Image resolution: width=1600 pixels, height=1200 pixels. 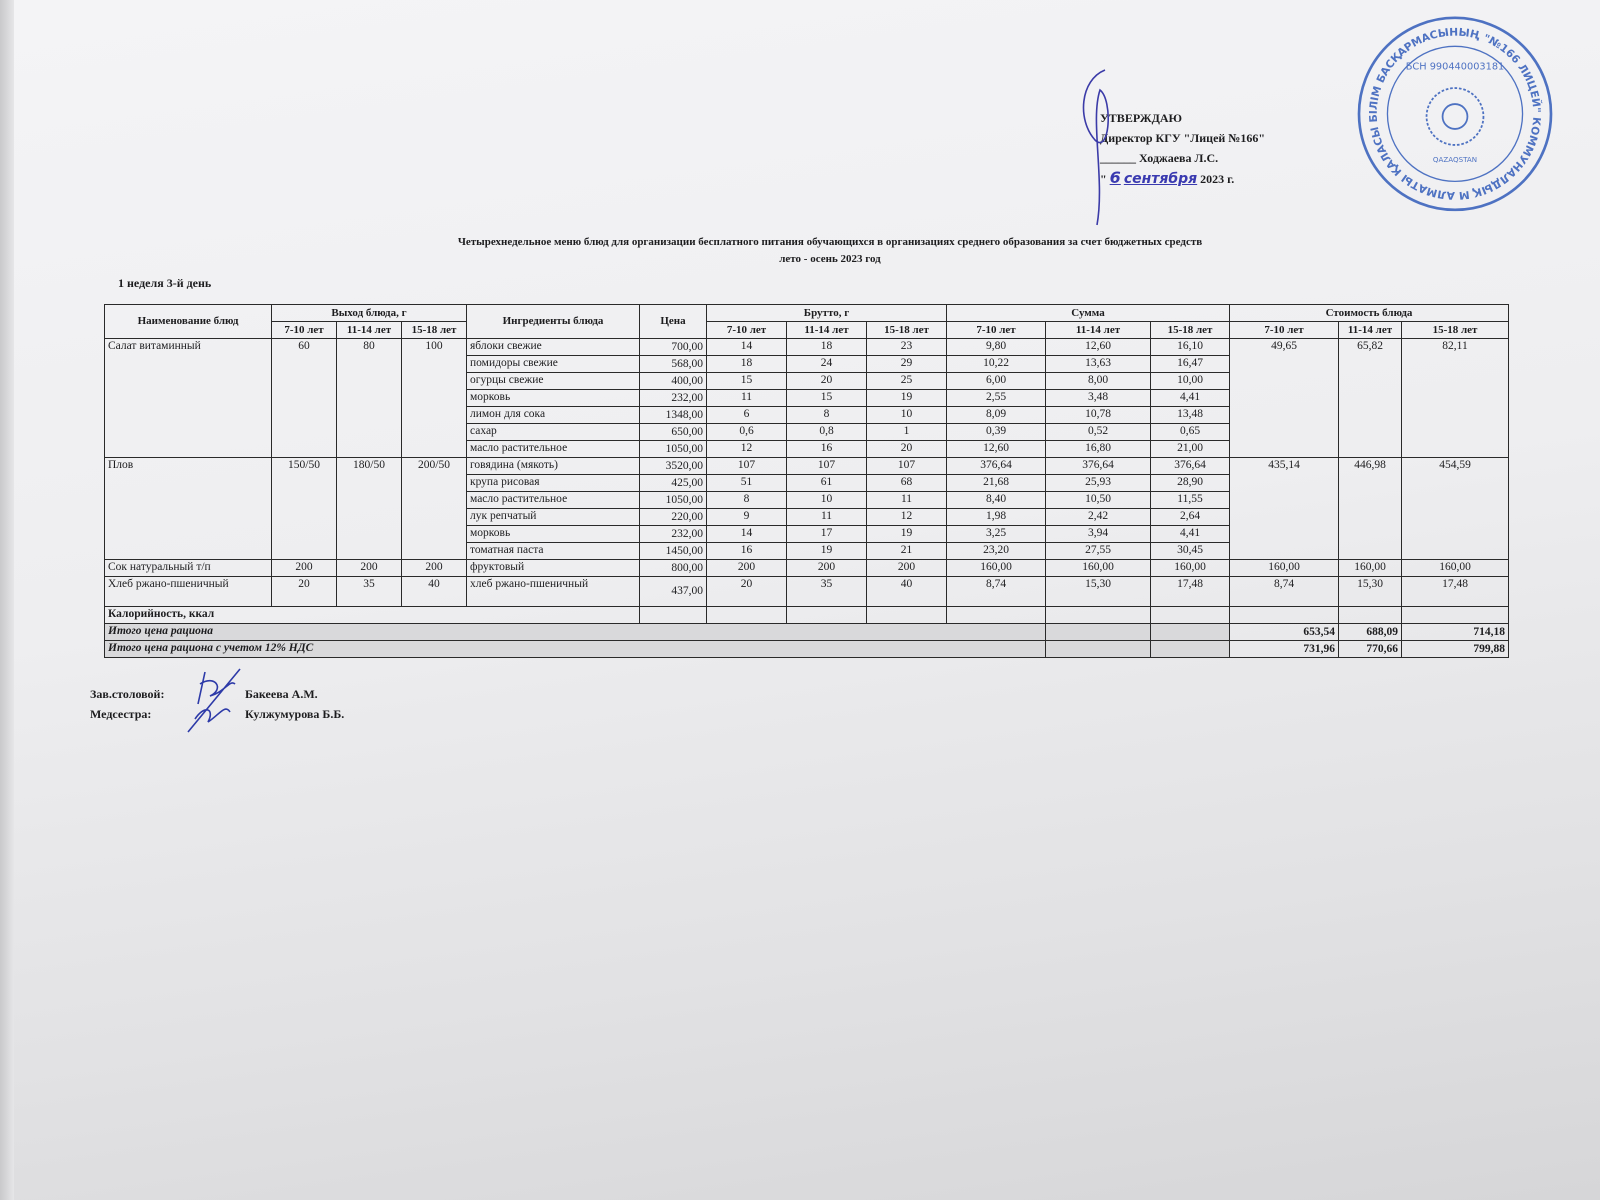 What do you see at coordinates (906, 381) in the screenshot?
I see `ingredient-brutto: 25` at bounding box center [906, 381].